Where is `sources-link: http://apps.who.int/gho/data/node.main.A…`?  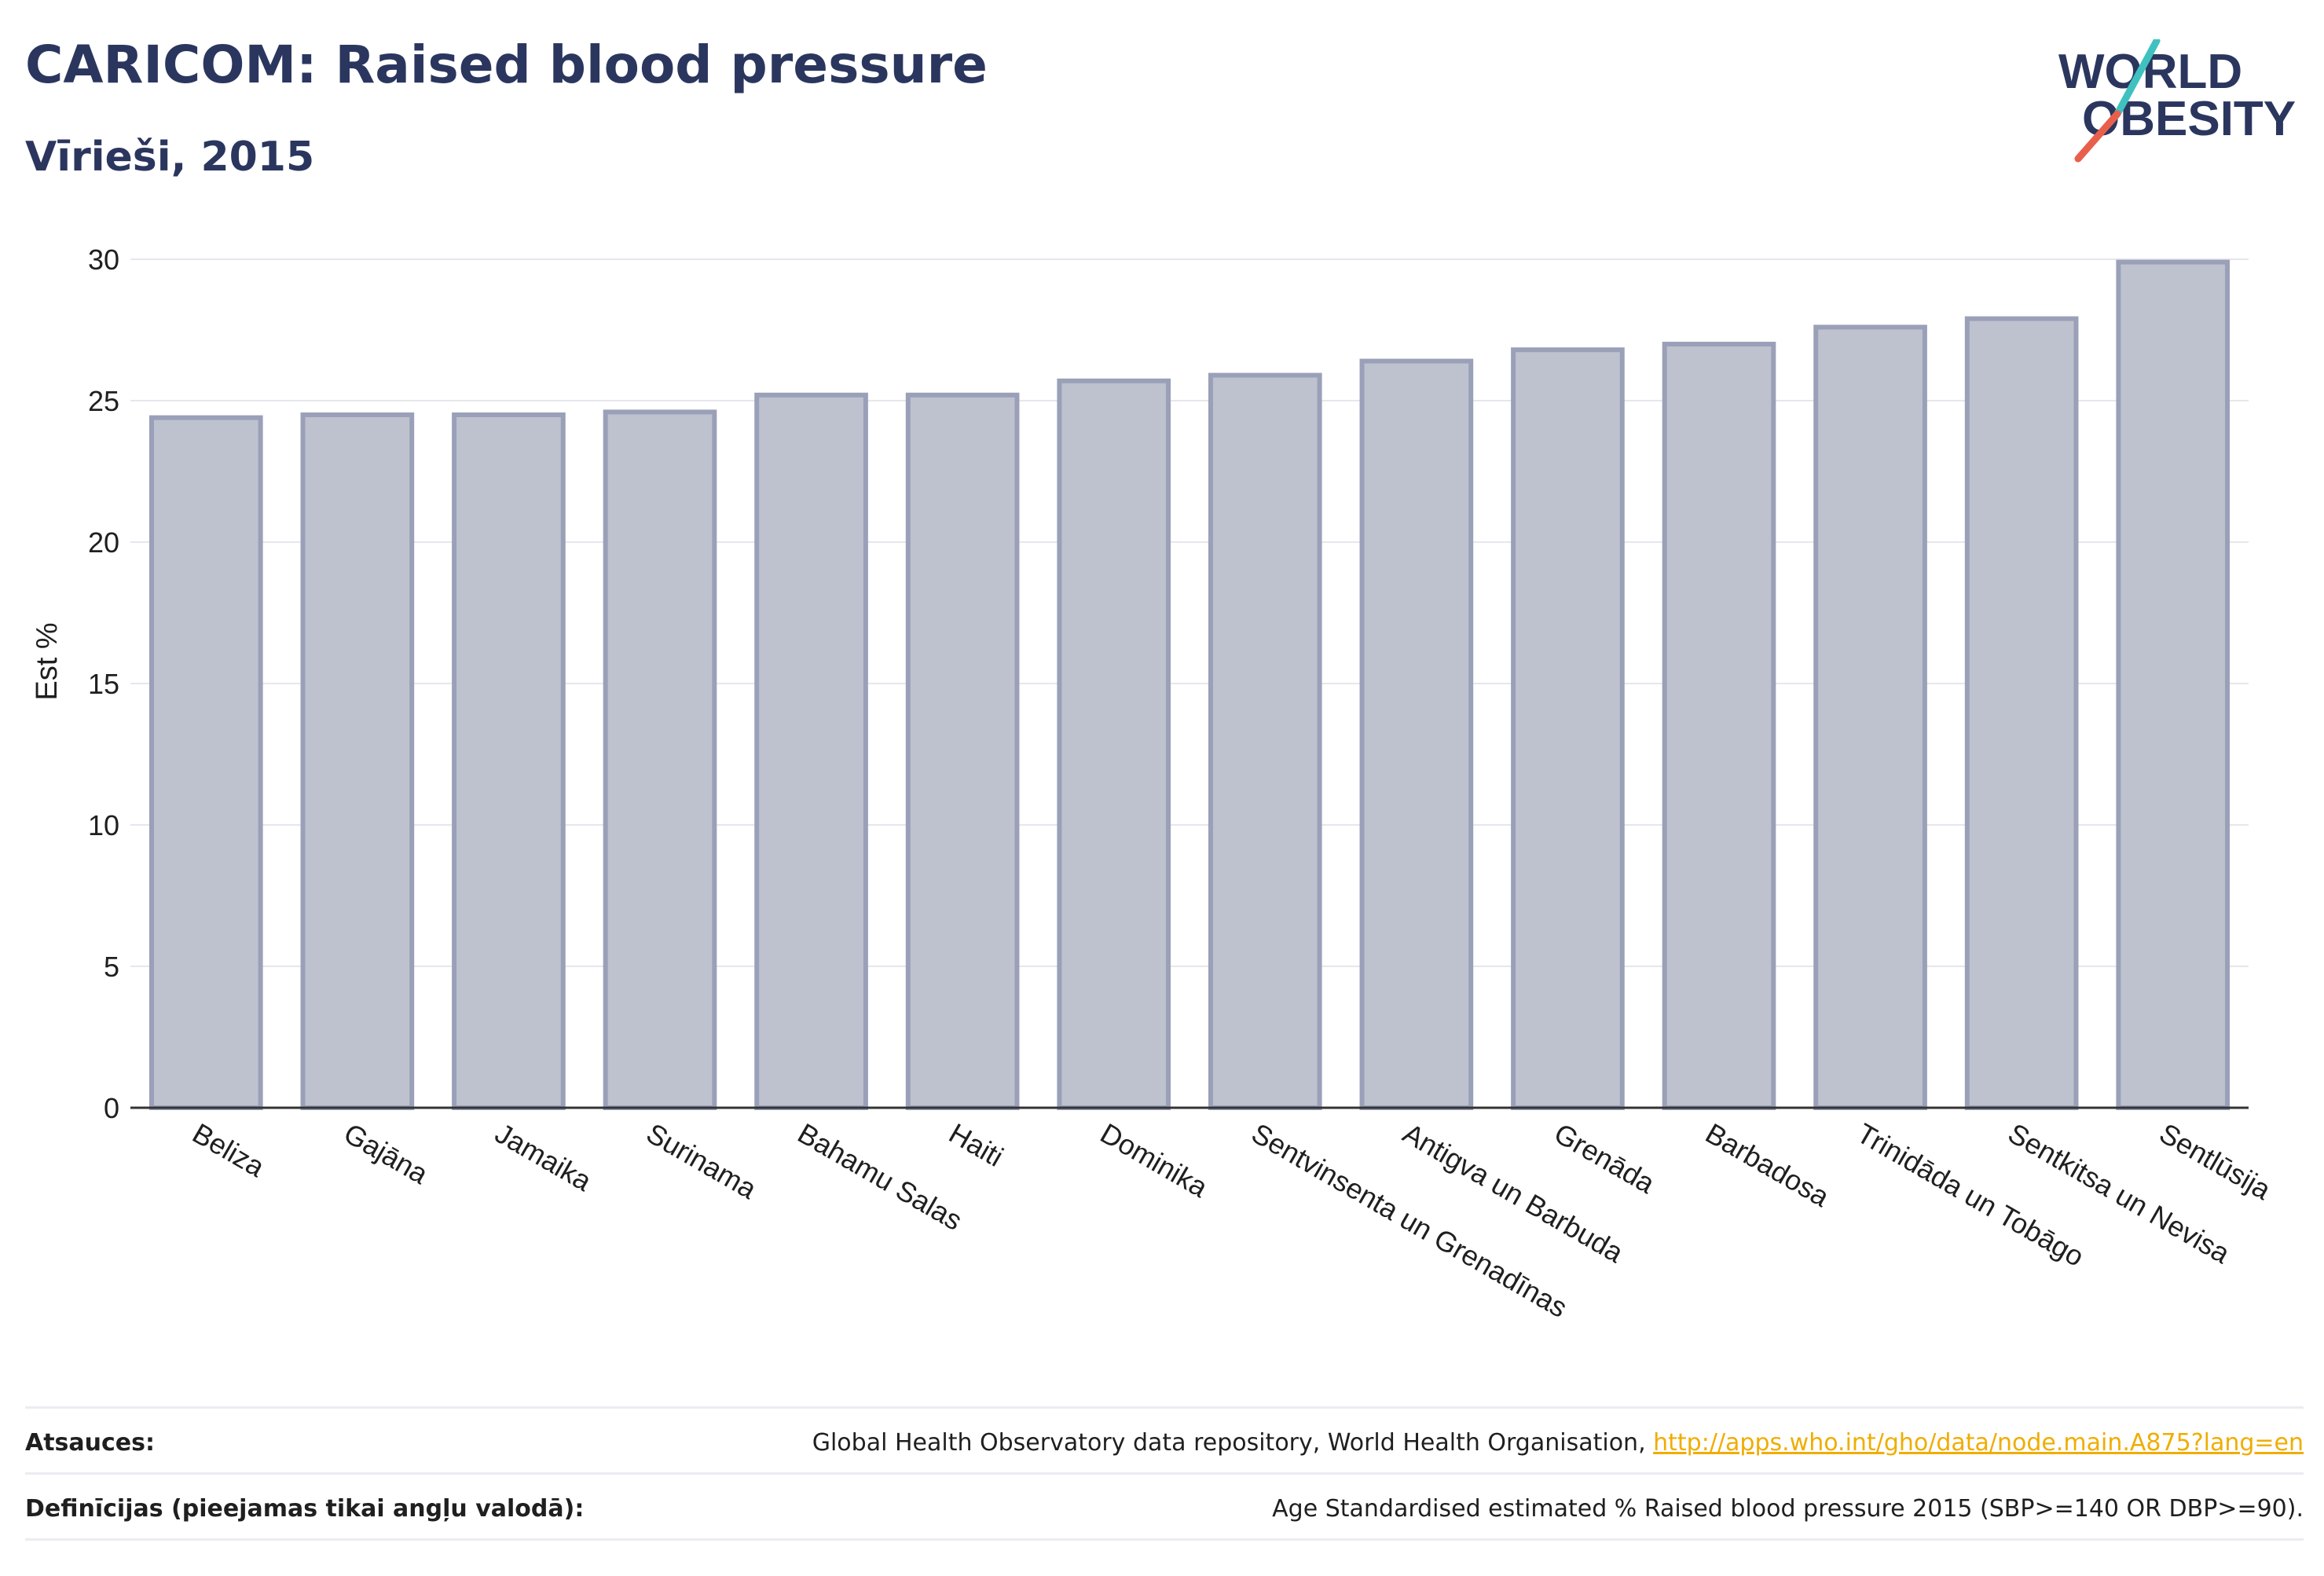 sources-link: http://apps.who.int/gho/data/node.main.A… is located at coordinates (1978, 1442).